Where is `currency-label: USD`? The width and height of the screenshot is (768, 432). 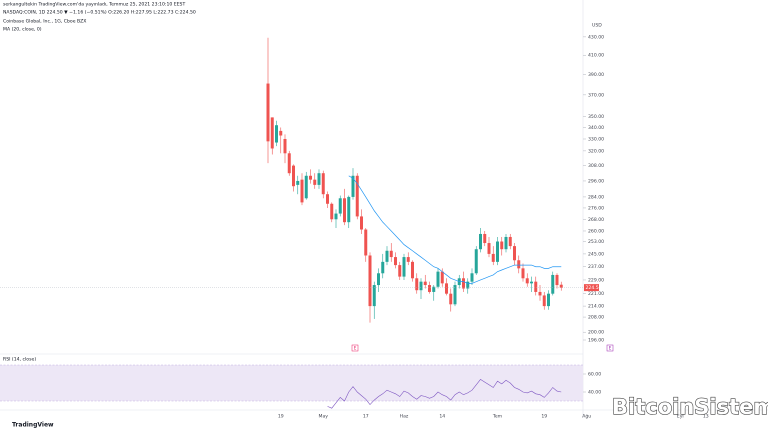 currency-label: USD is located at coordinates (597, 26).